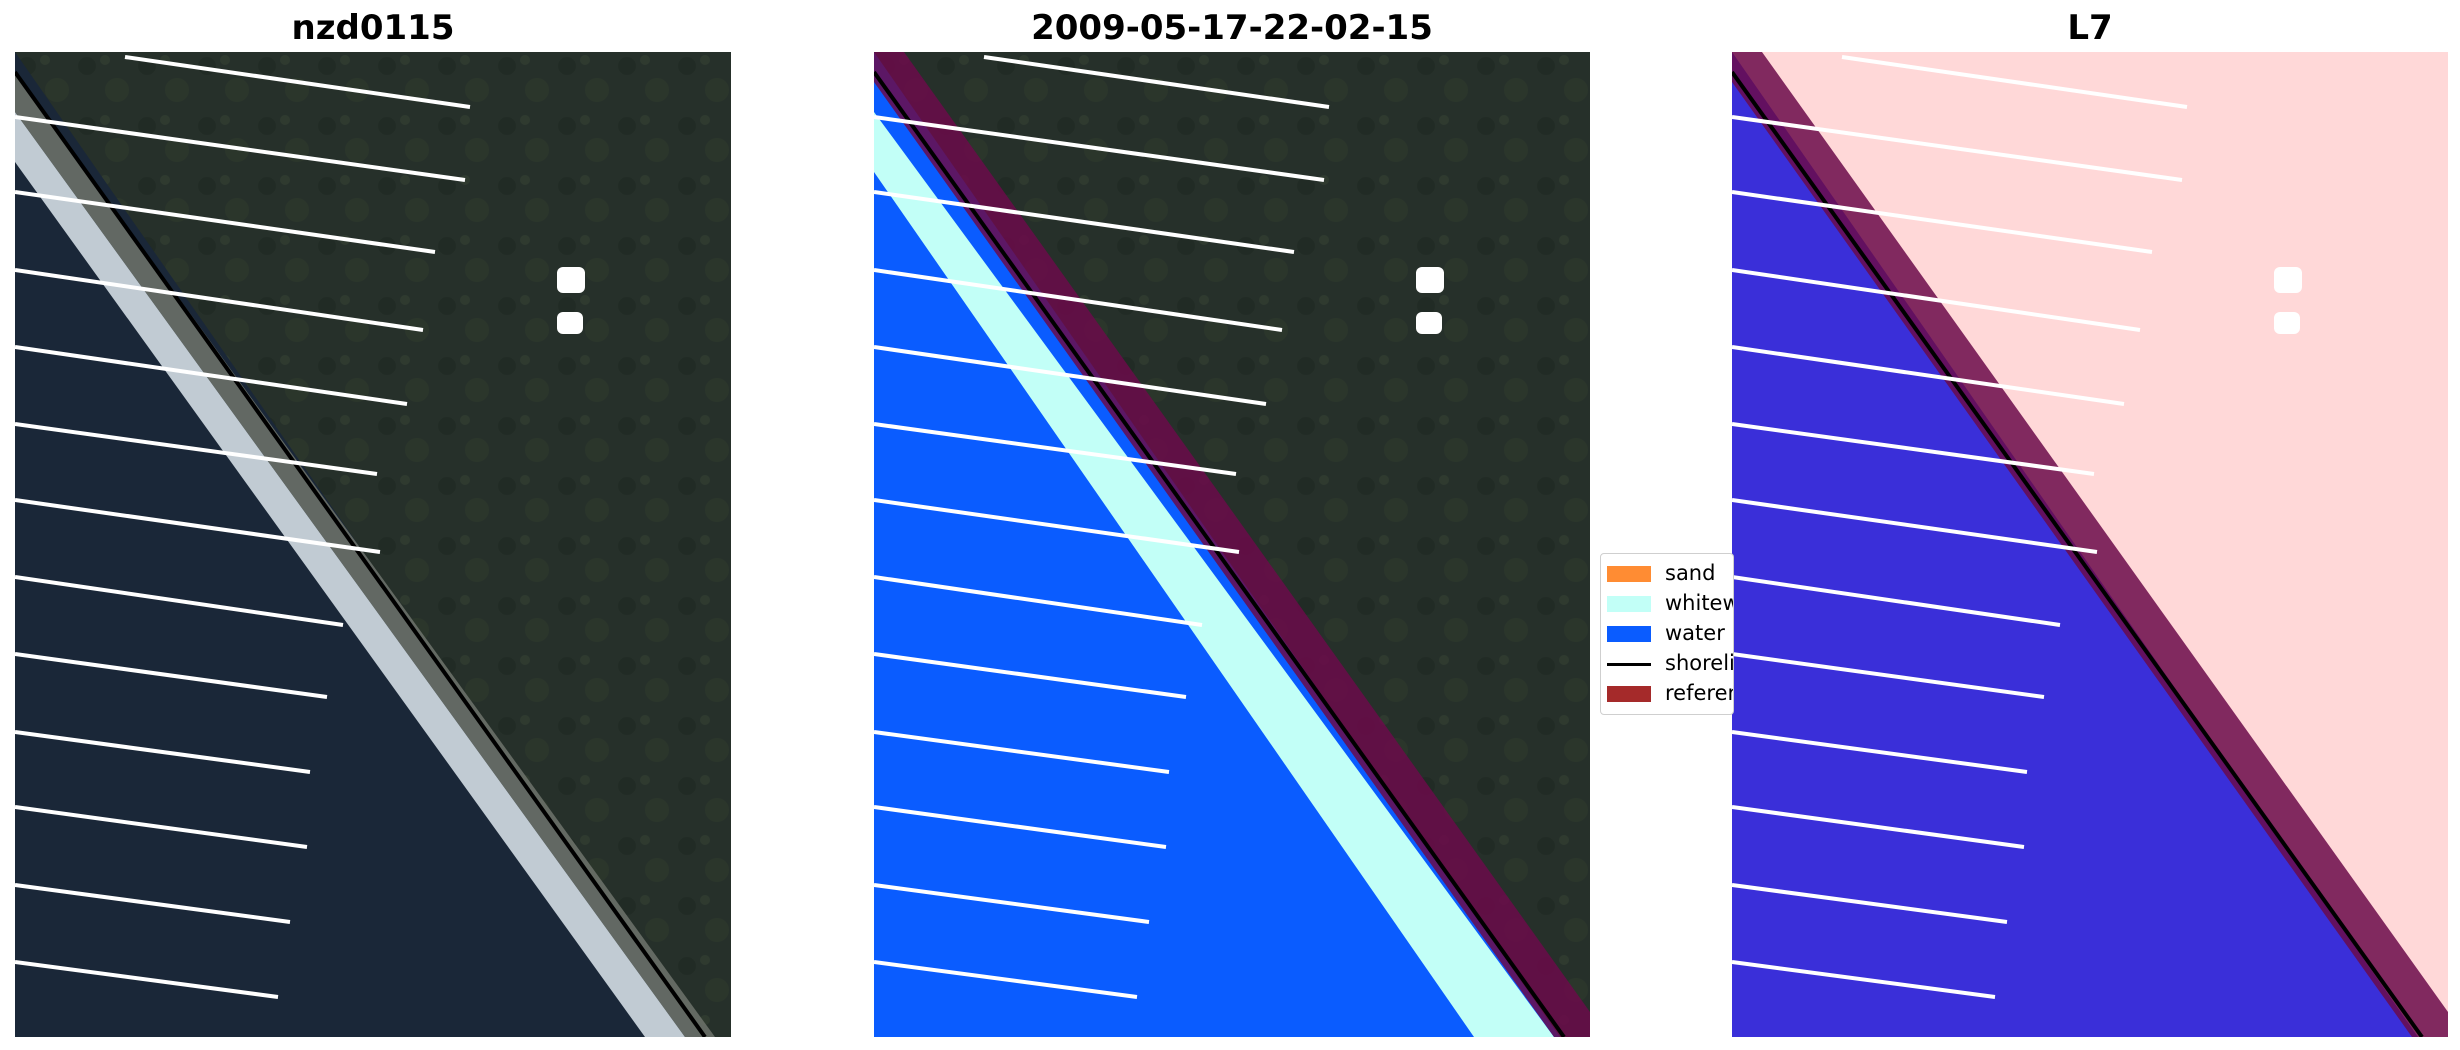 The width and height of the screenshot is (2460, 1050). Describe the element at coordinates (373, 28) in the screenshot. I see `panel-title-rgb: nzd0115` at that location.